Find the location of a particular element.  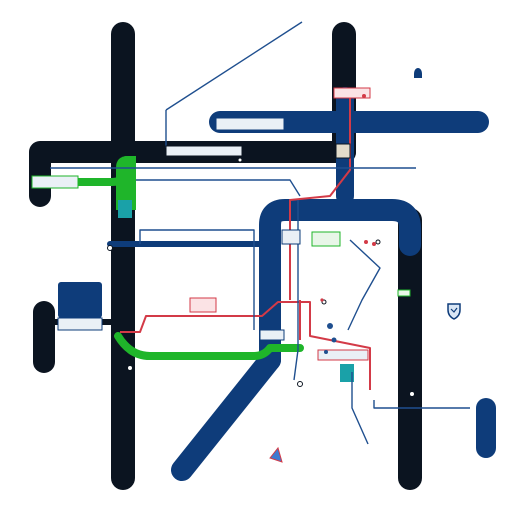

station-label-central is located at coordinates (203, 305).